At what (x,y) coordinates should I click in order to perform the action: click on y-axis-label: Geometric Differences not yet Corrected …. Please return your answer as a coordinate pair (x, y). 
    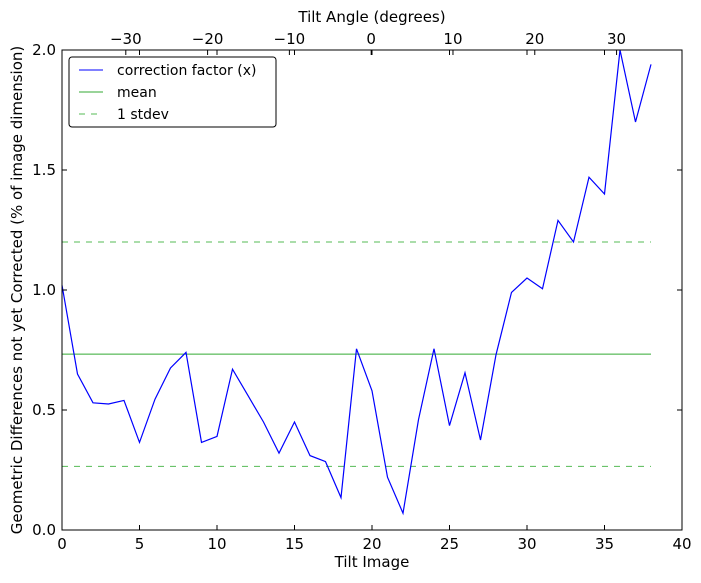
    Looking at the image, I should click on (17, 290).